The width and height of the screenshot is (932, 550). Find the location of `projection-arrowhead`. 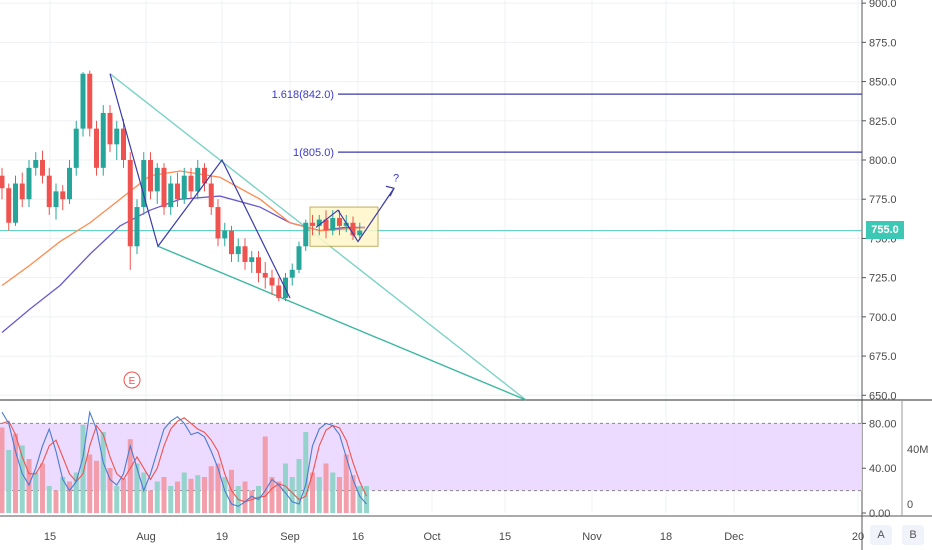

projection-arrowhead is located at coordinates (390, 191).